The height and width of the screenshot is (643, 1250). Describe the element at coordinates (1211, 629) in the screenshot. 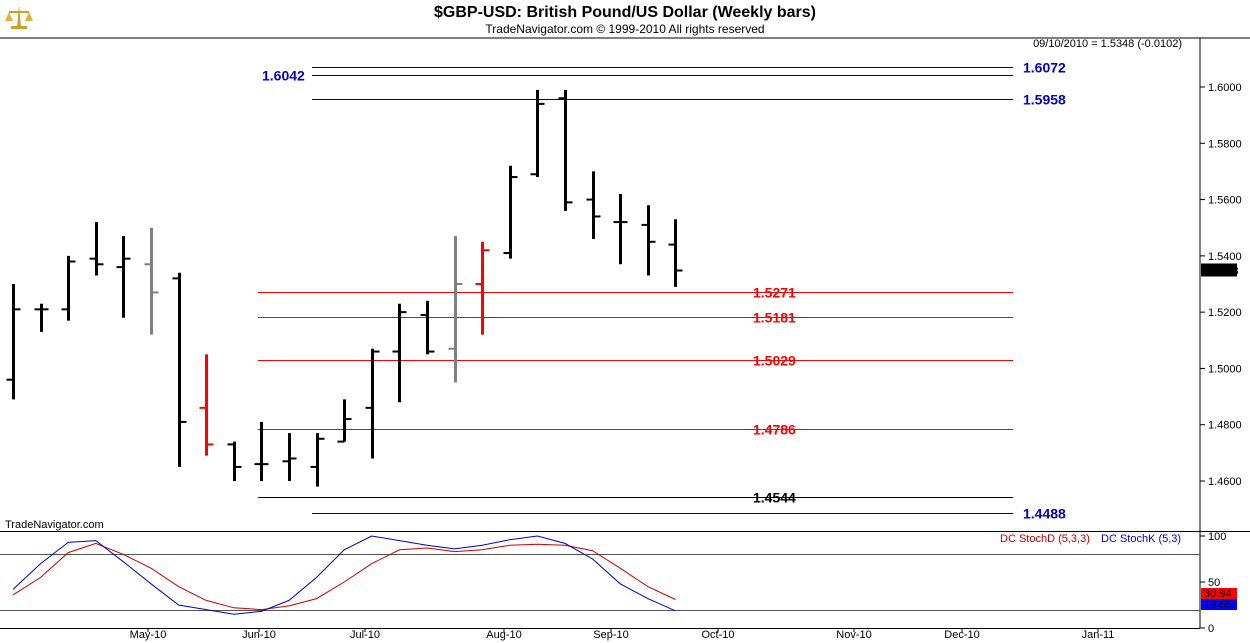

I see `stoch-tick-label: 0` at that location.